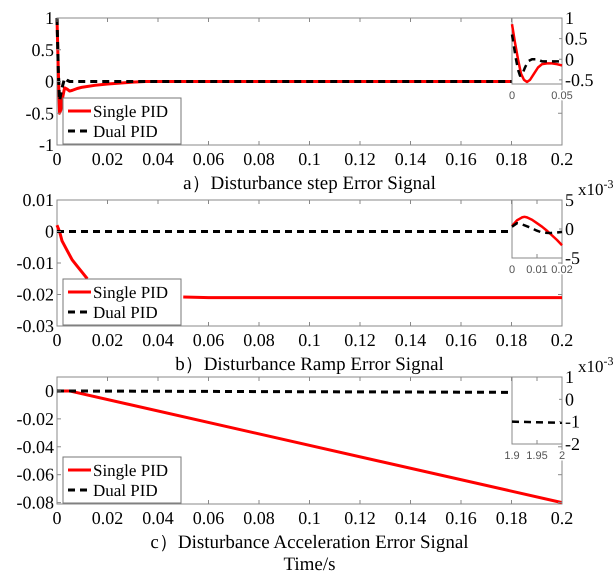 The height and width of the screenshot is (577, 616). I want to click on y-tick-label: -1, so click(46, 145).